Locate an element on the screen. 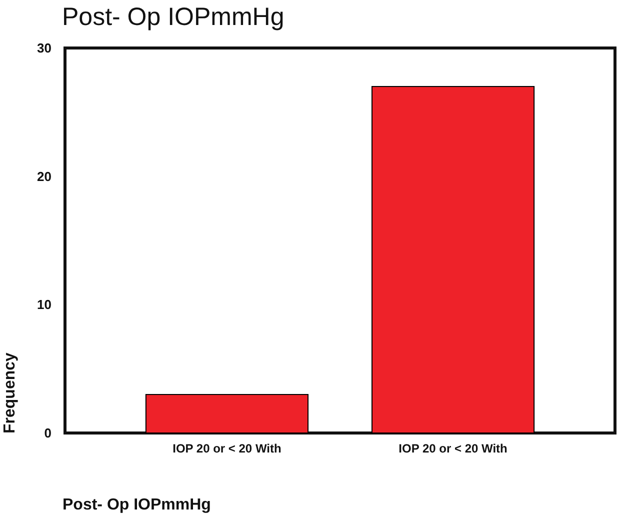 This screenshot has height=517, width=618. y-tick-label: 0 is located at coordinates (48, 433).